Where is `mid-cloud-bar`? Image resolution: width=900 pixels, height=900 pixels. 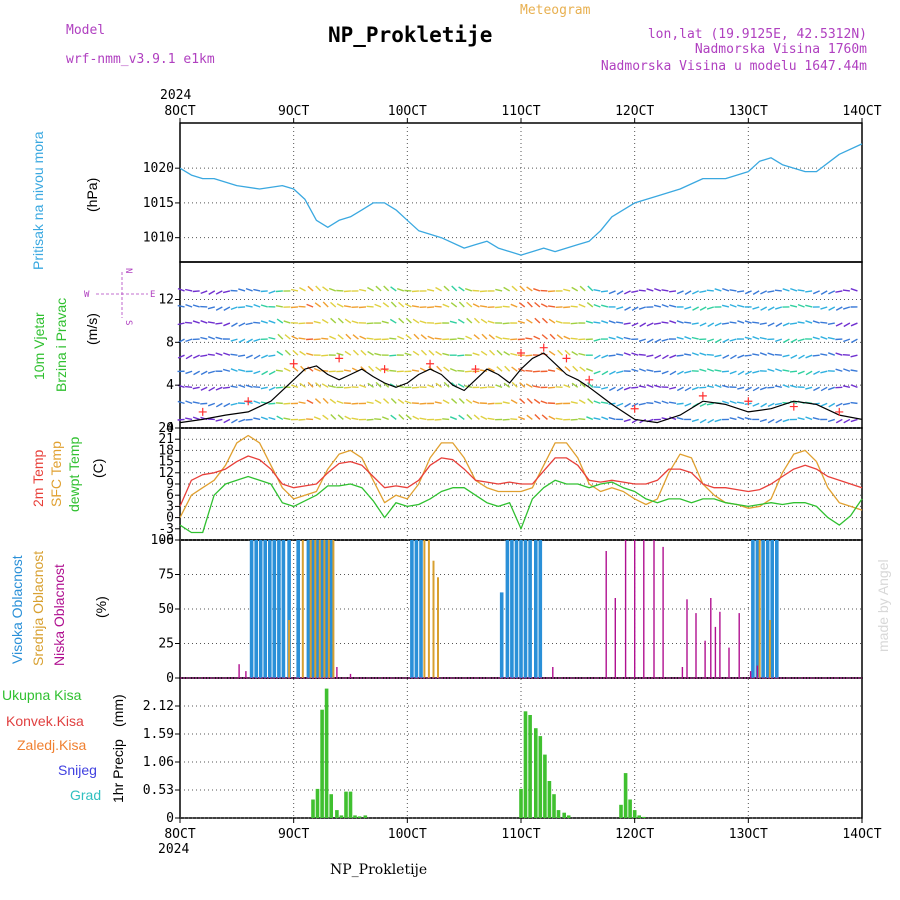 mid-cloud-bar is located at coordinates (769, 649).